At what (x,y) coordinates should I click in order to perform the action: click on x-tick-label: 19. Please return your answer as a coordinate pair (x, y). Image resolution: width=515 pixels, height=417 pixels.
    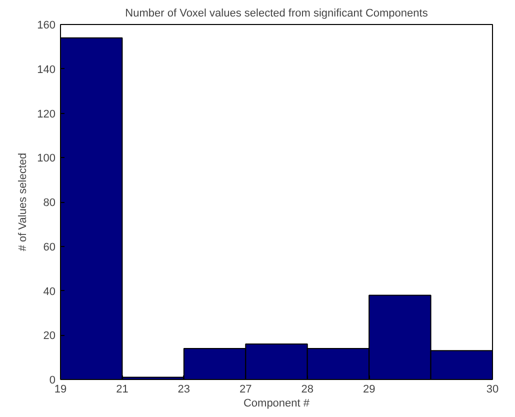
    Looking at the image, I should click on (60, 390).